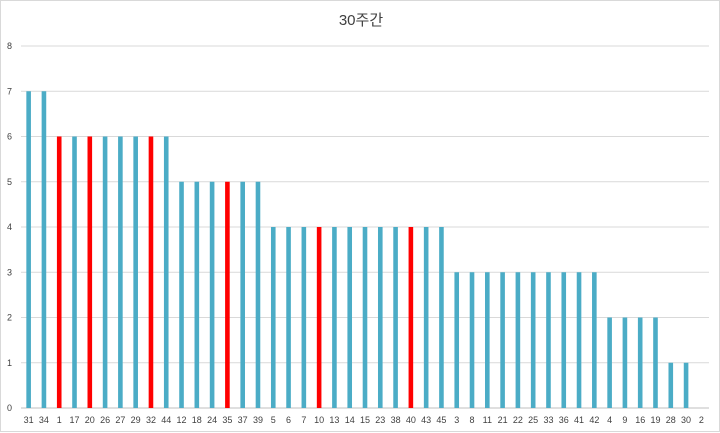 This screenshot has height=433, width=720. What do you see at coordinates (671, 420) in the screenshot?
I see `x-tick-label: 28` at bounding box center [671, 420].